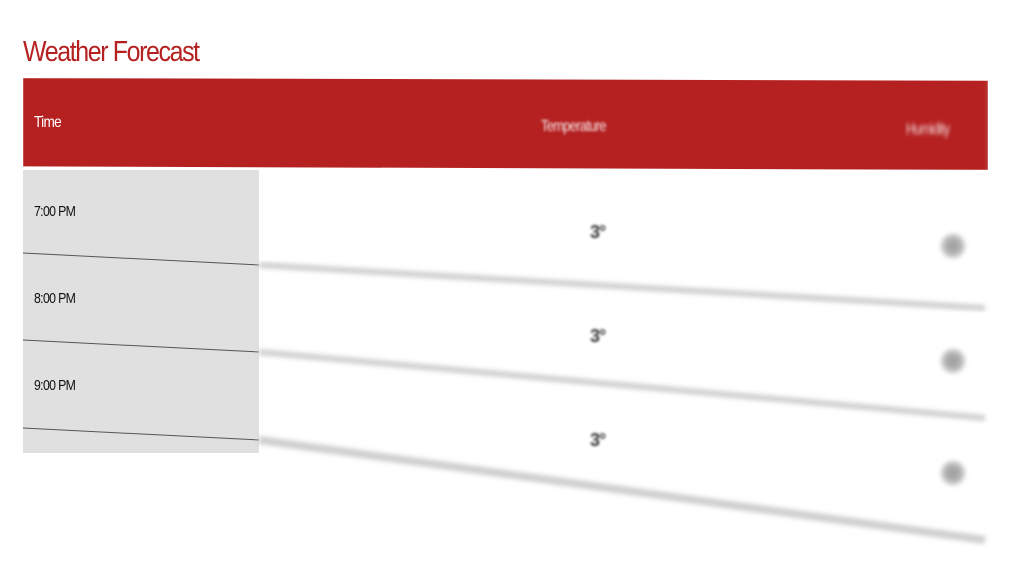 This screenshot has height=576, width=1024. What do you see at coordinates (928, 129) in the screenshot?
I see `column-header-humidity: Humidity` at bounding box center [928, 129].